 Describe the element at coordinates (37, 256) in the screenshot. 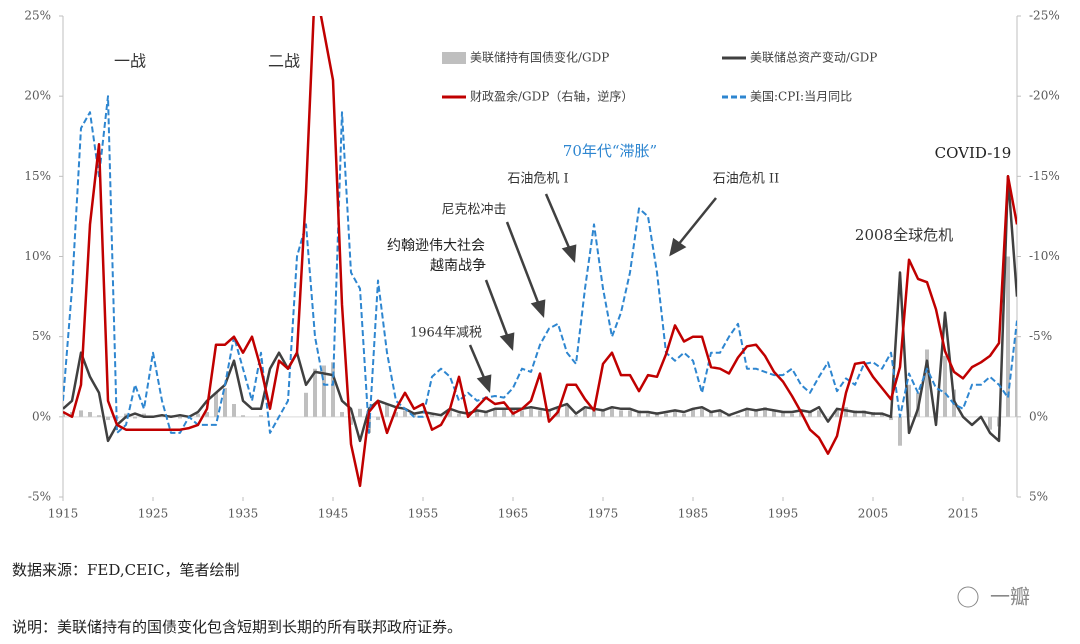

I see `y-tick-label: 10%` at that location.